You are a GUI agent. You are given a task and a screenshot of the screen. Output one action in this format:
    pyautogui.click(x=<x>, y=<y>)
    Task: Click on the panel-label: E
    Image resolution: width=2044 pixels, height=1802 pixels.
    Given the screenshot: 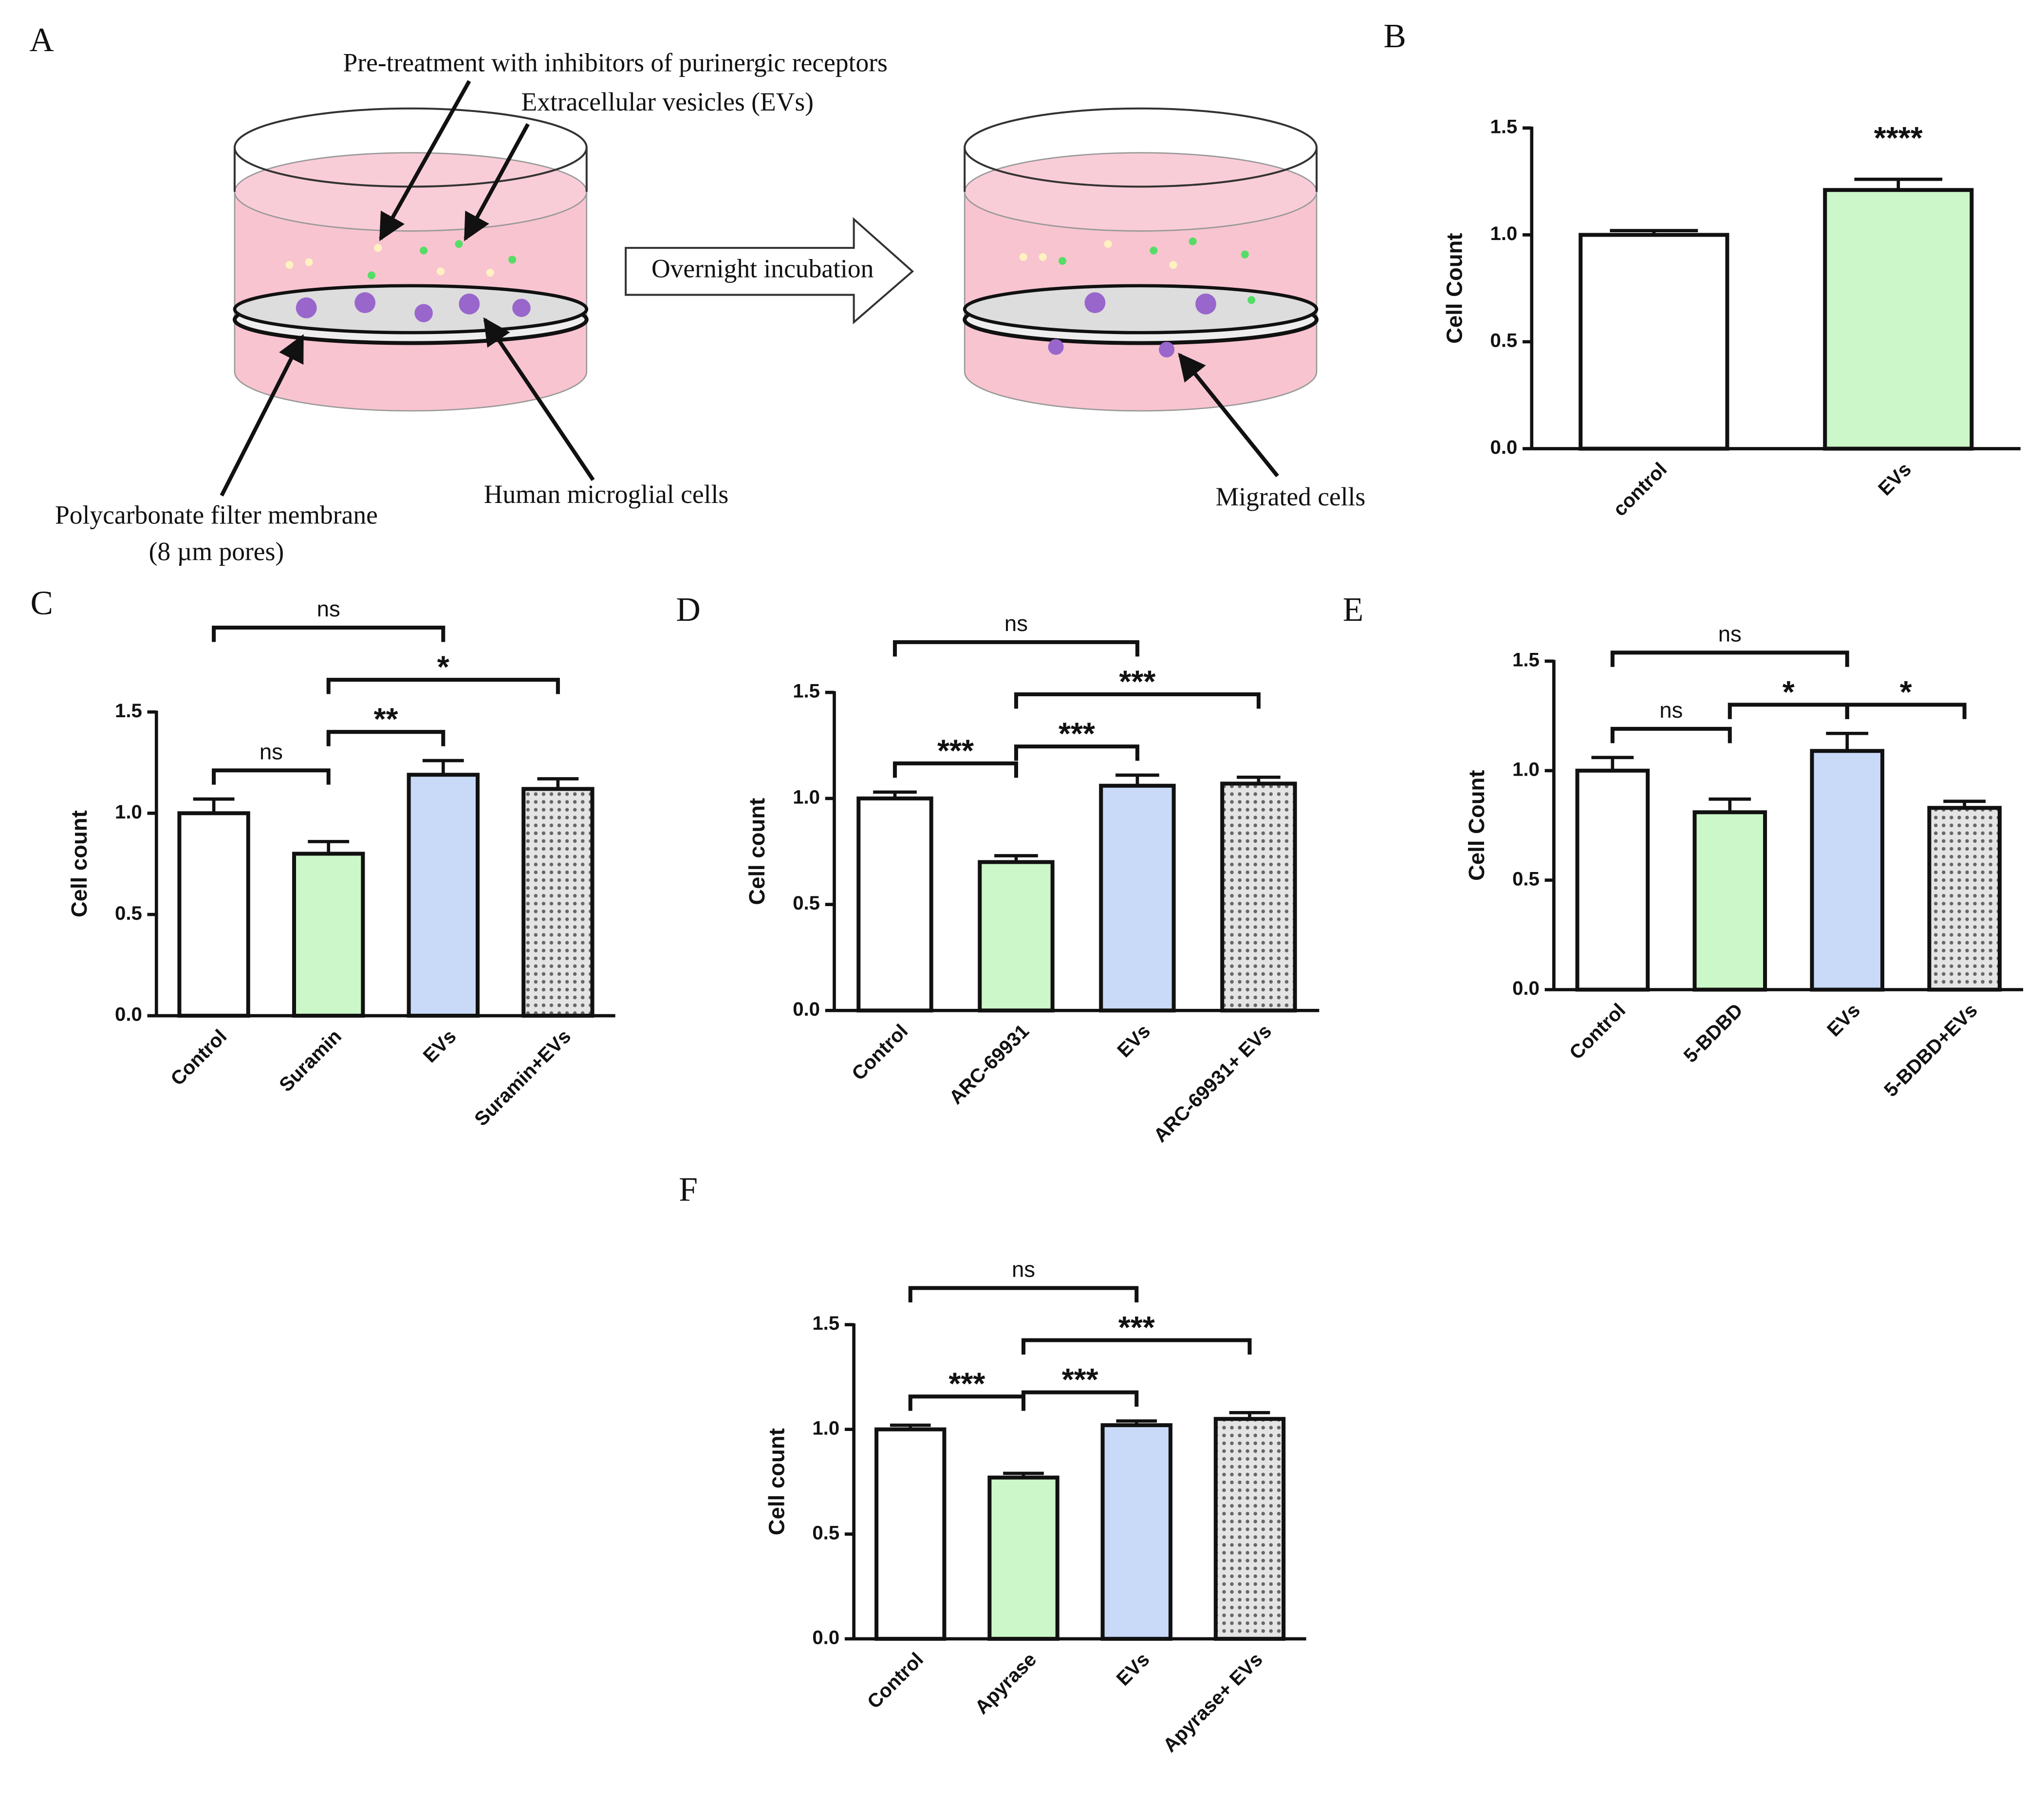 What is the action you would take?
    pyautogui.click(x=1353, y=610)
    